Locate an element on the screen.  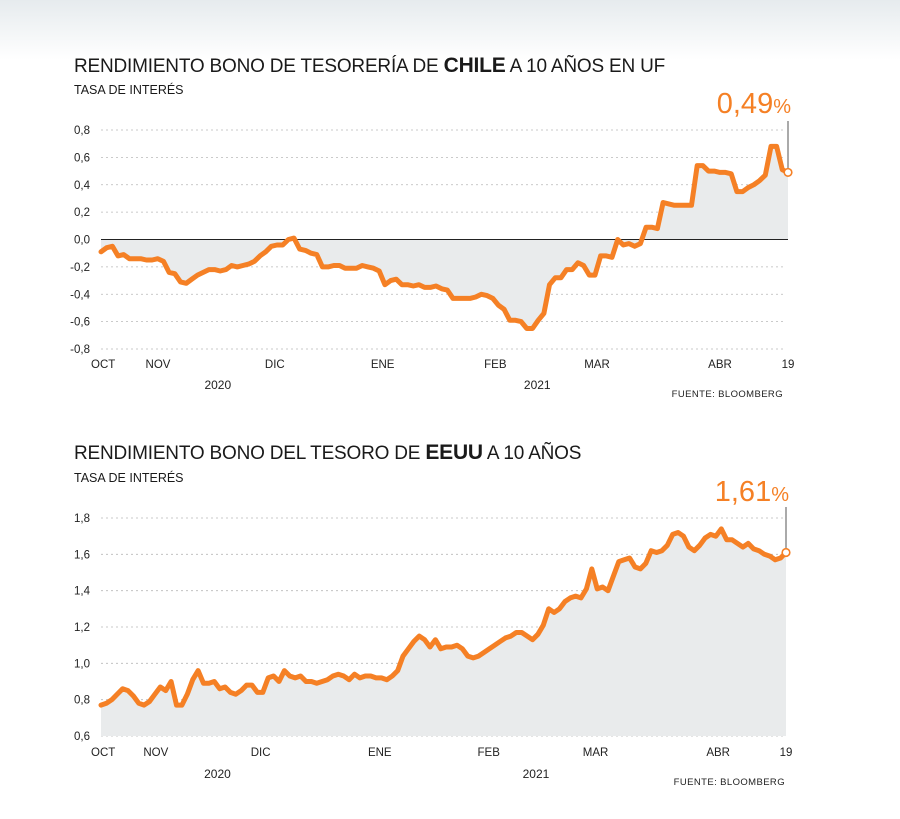
y-tick-label: -0,8 is located at coordinates (80, 350).